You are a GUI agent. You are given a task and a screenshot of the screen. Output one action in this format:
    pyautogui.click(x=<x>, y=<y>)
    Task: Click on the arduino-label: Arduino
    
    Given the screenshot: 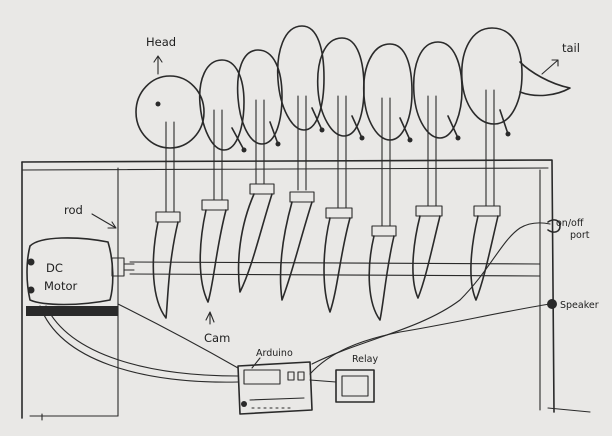 What is the action you would take?
    pyautogui.click(x=274, y=353)
    